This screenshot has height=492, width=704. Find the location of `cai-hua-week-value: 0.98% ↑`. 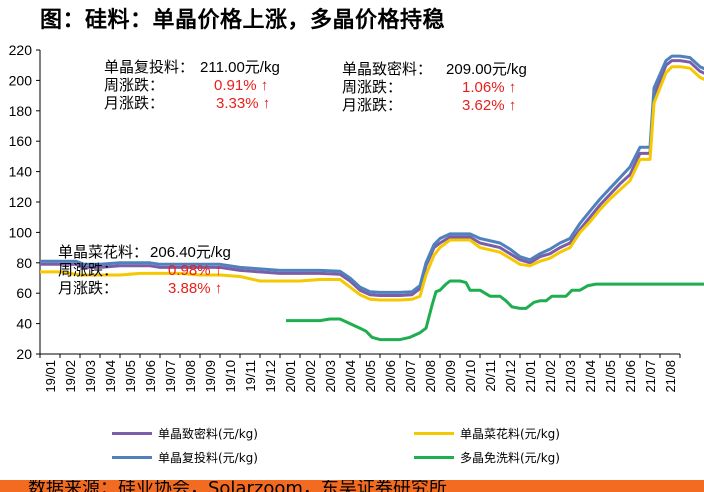

cai-hua-week-value: 0.98% ↑ is located at coordinates (195, 270).